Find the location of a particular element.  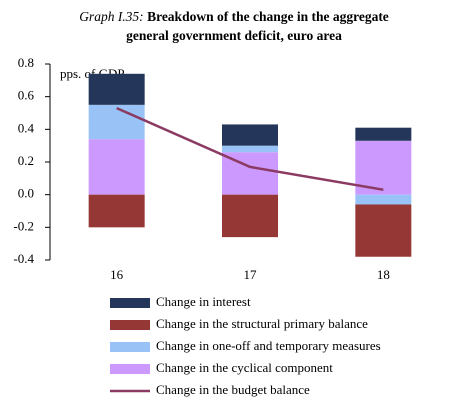

y-tick-label: -0.2 is located at coordinates (23, 225).